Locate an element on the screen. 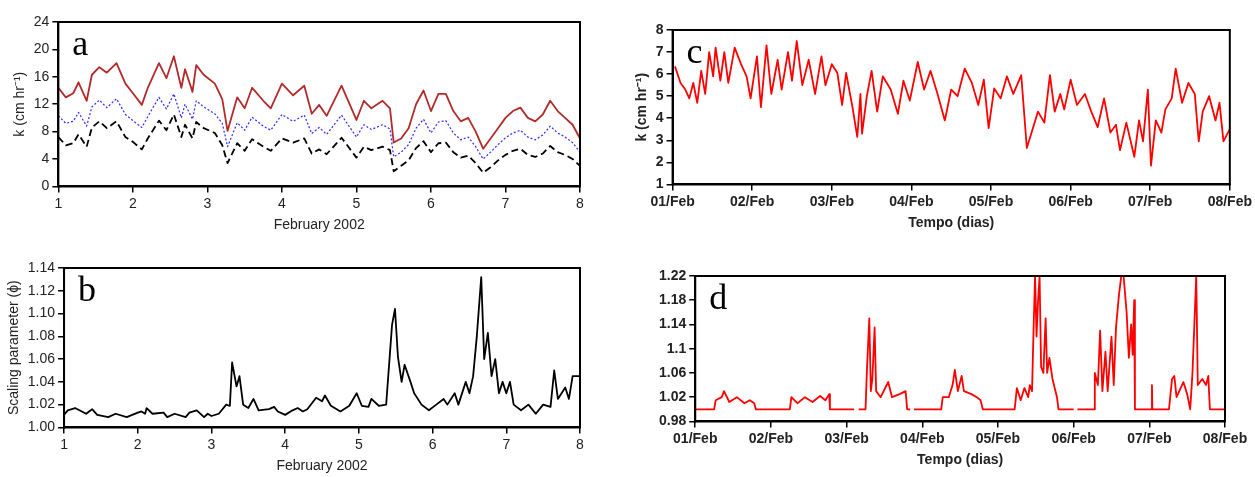  y-tick-label: 1.18 is located at coordinates (673, 299).